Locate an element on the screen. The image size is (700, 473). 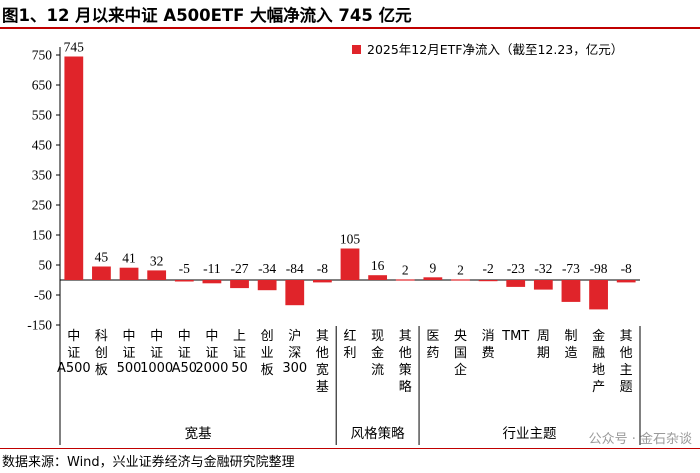
category-label: 沪深 300 is located at coordinates (294, 352).